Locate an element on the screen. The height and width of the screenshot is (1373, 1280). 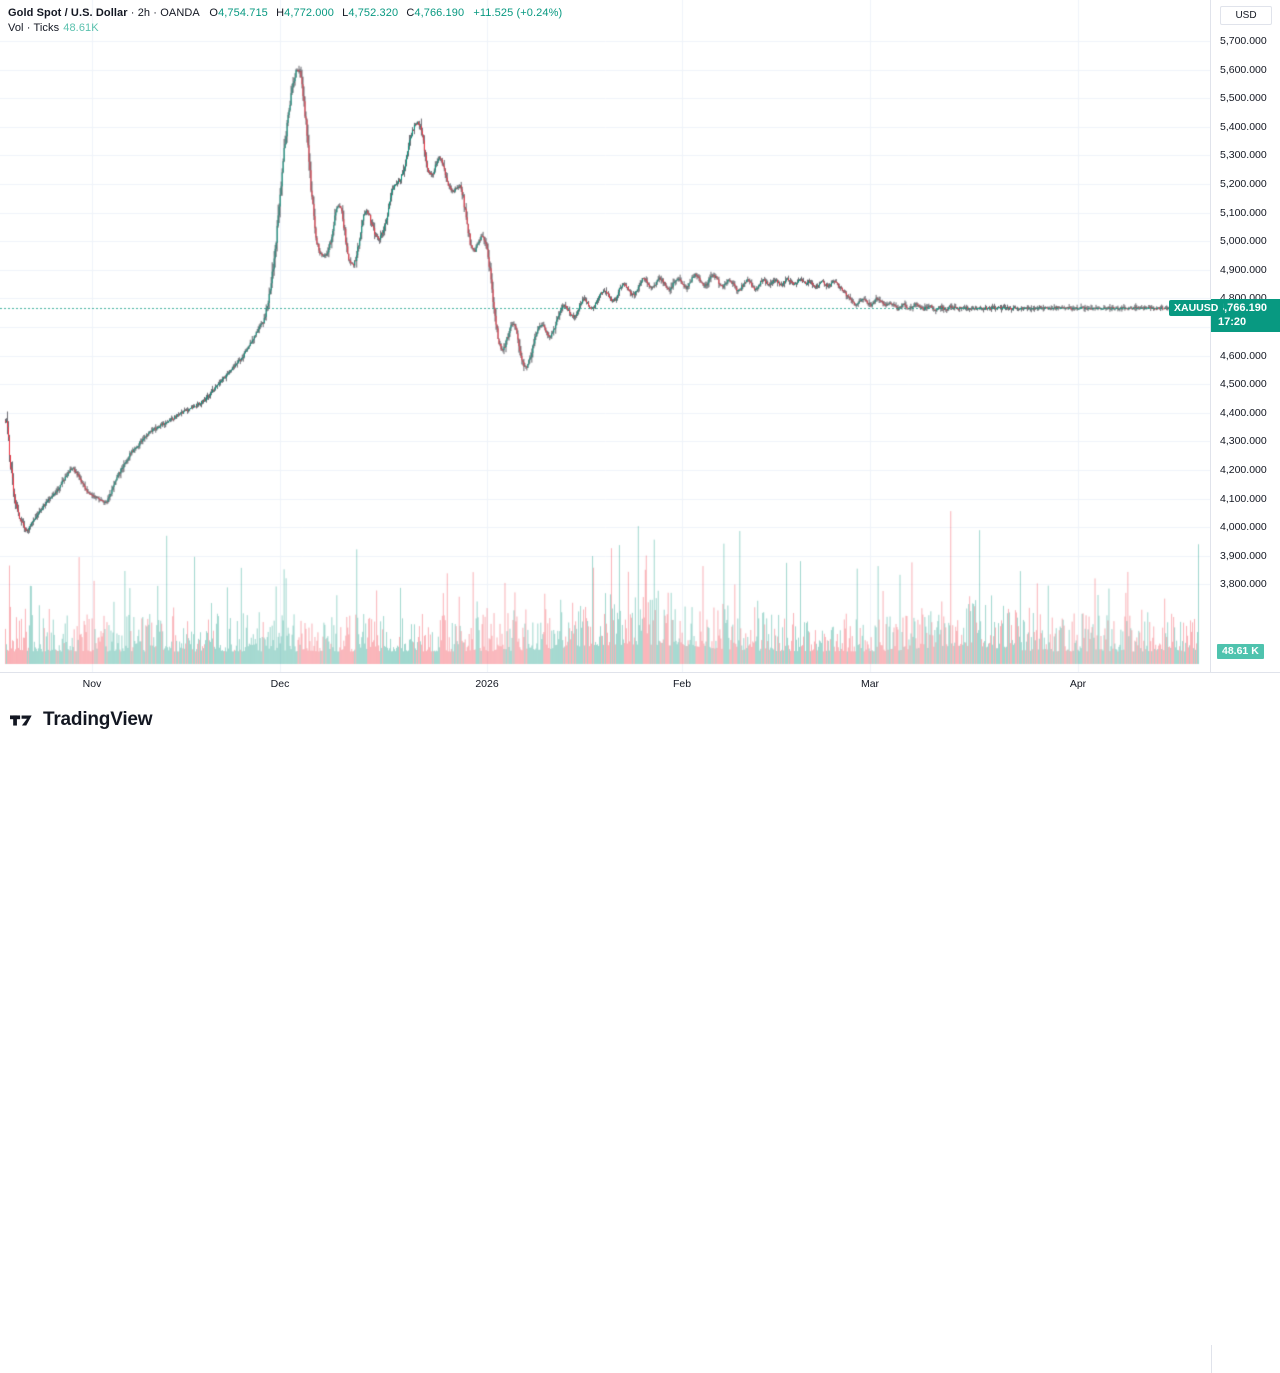
time-tick: Apr is located at coordinates (1078, 684).